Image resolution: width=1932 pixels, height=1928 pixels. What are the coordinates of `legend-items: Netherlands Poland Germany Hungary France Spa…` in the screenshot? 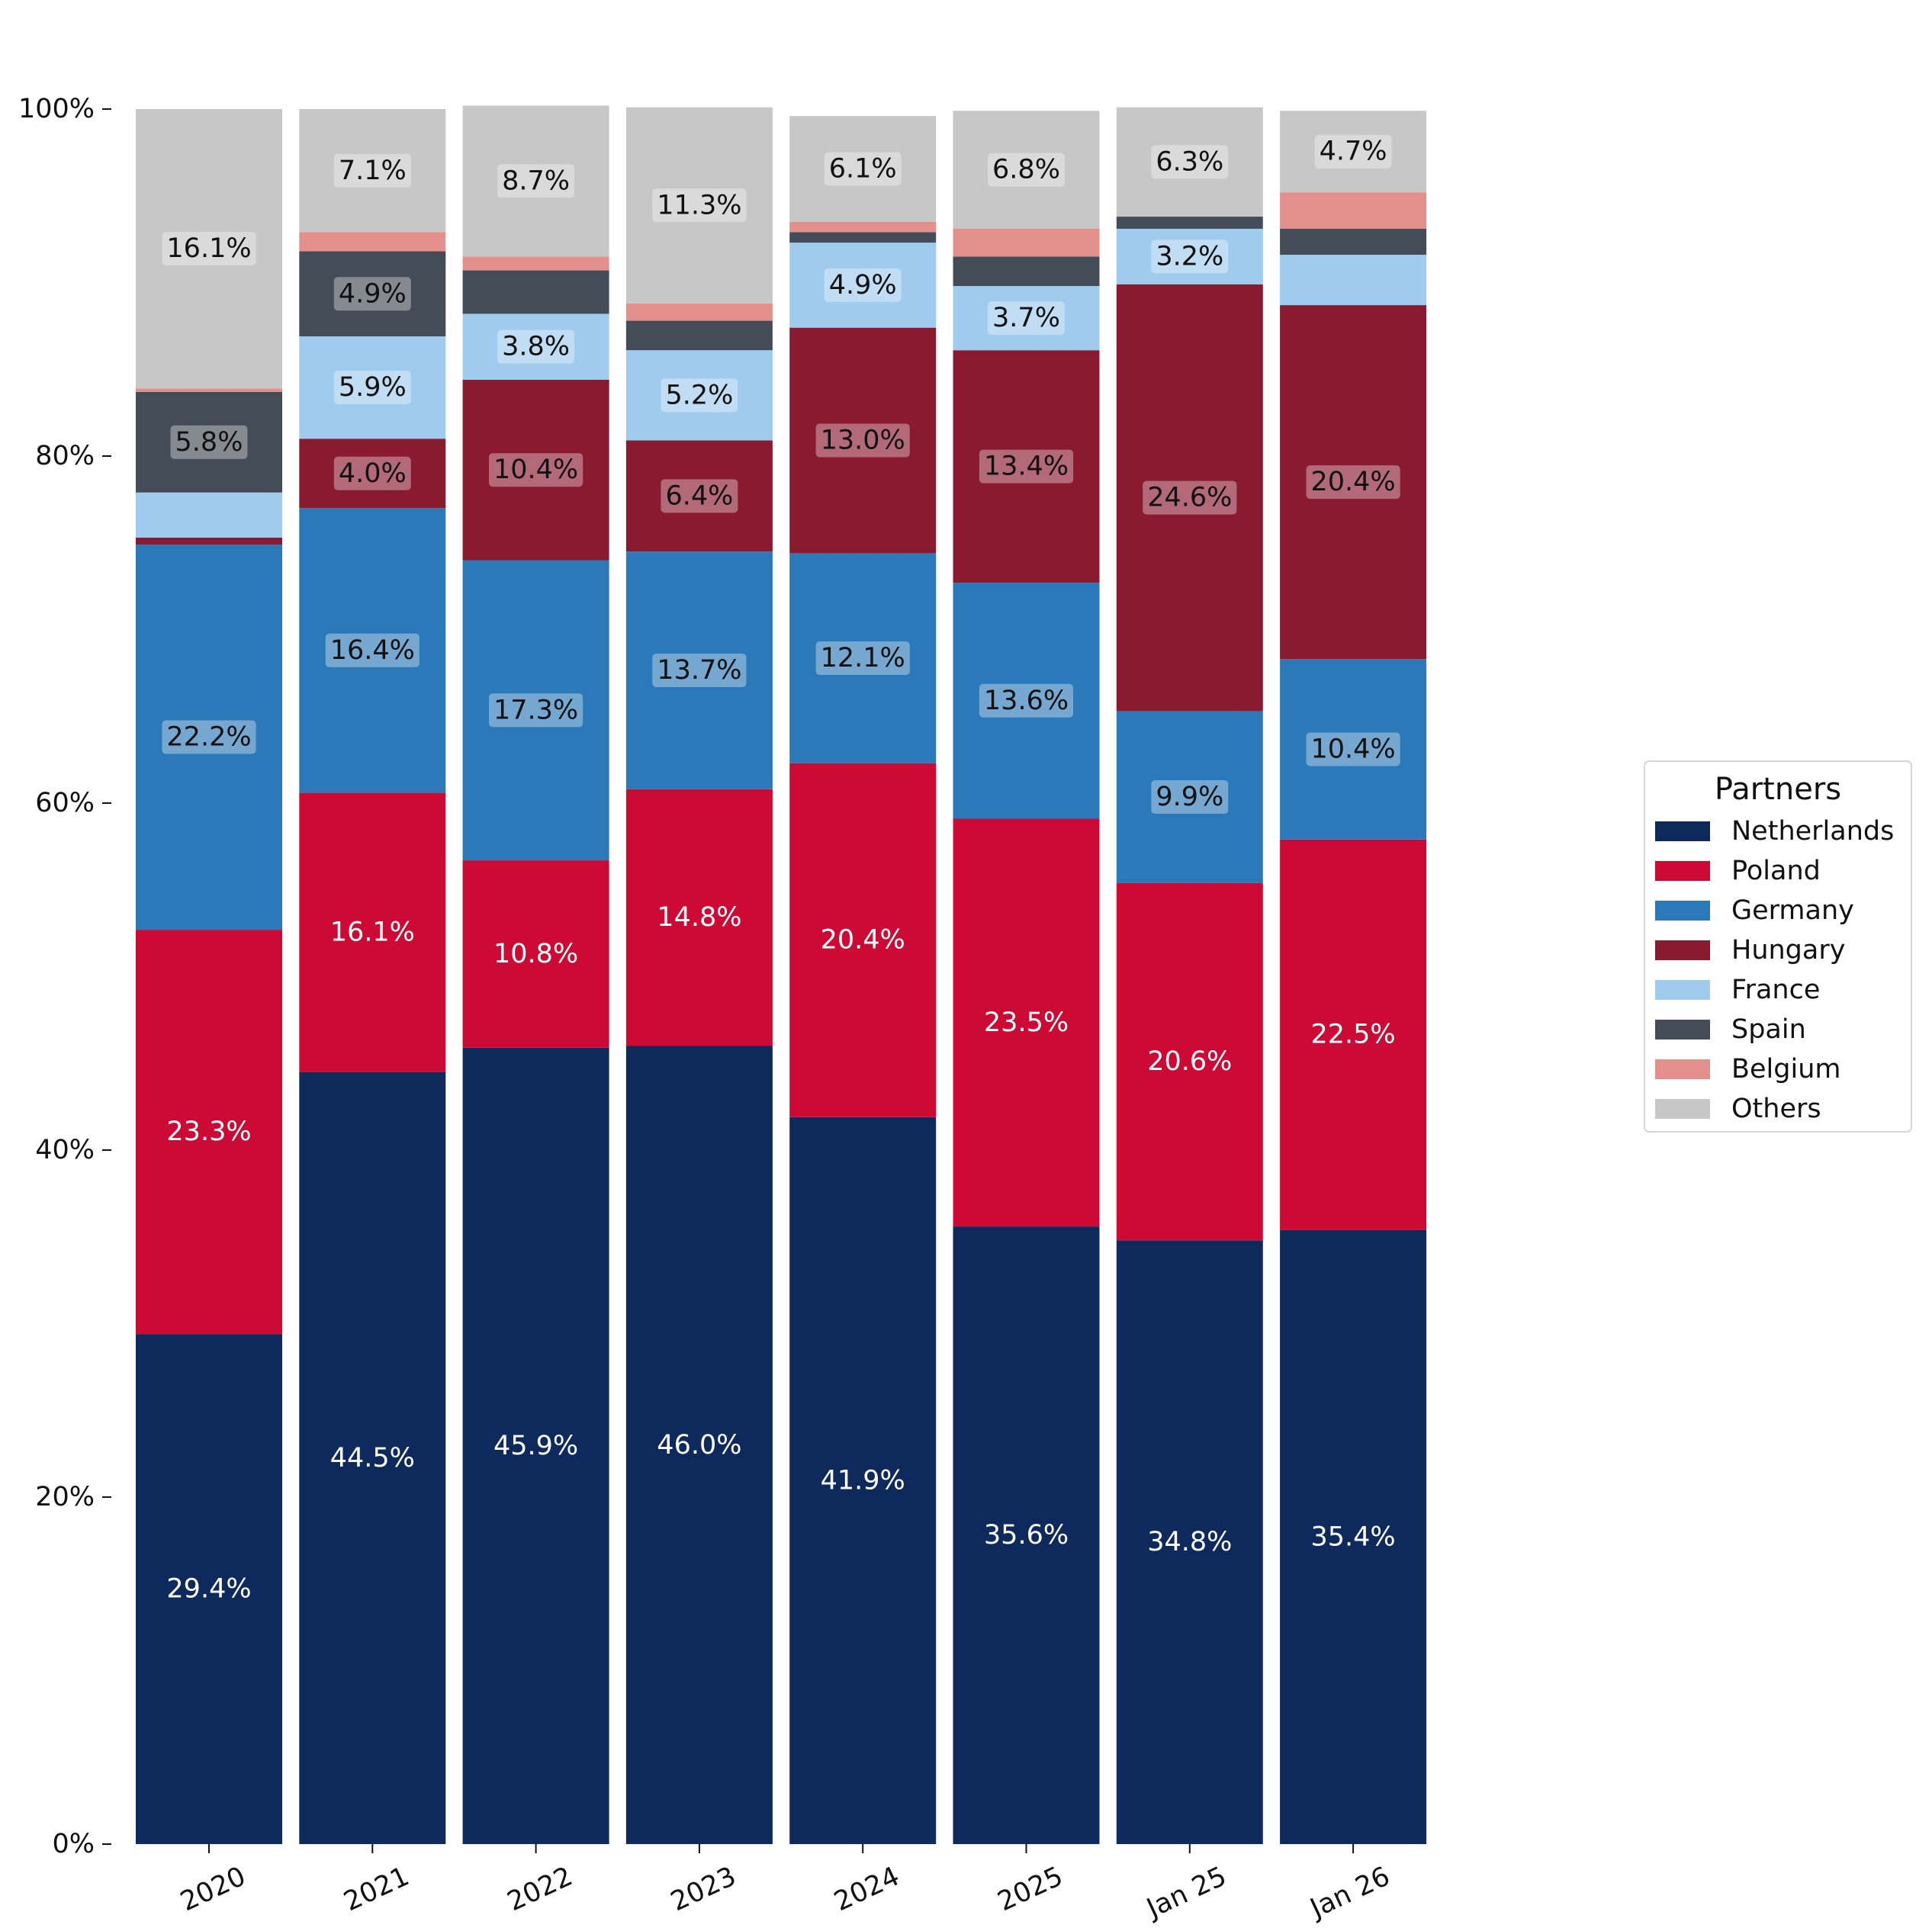 It's located at (1774, 970).